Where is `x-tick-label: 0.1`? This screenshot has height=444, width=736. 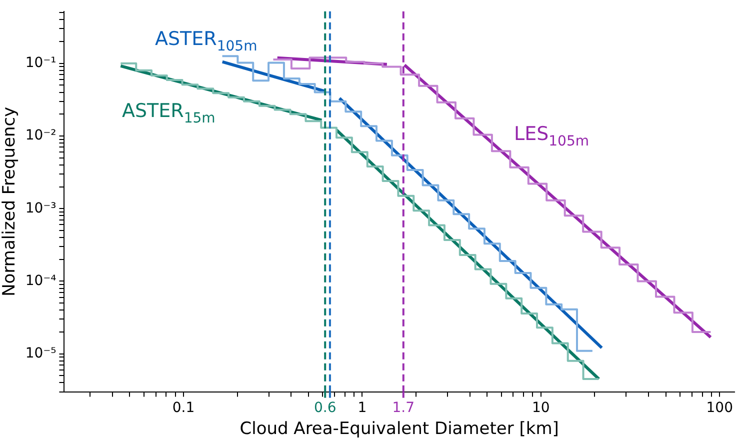
x-tick-label: 0.1 is located at coordinates (183, 408).